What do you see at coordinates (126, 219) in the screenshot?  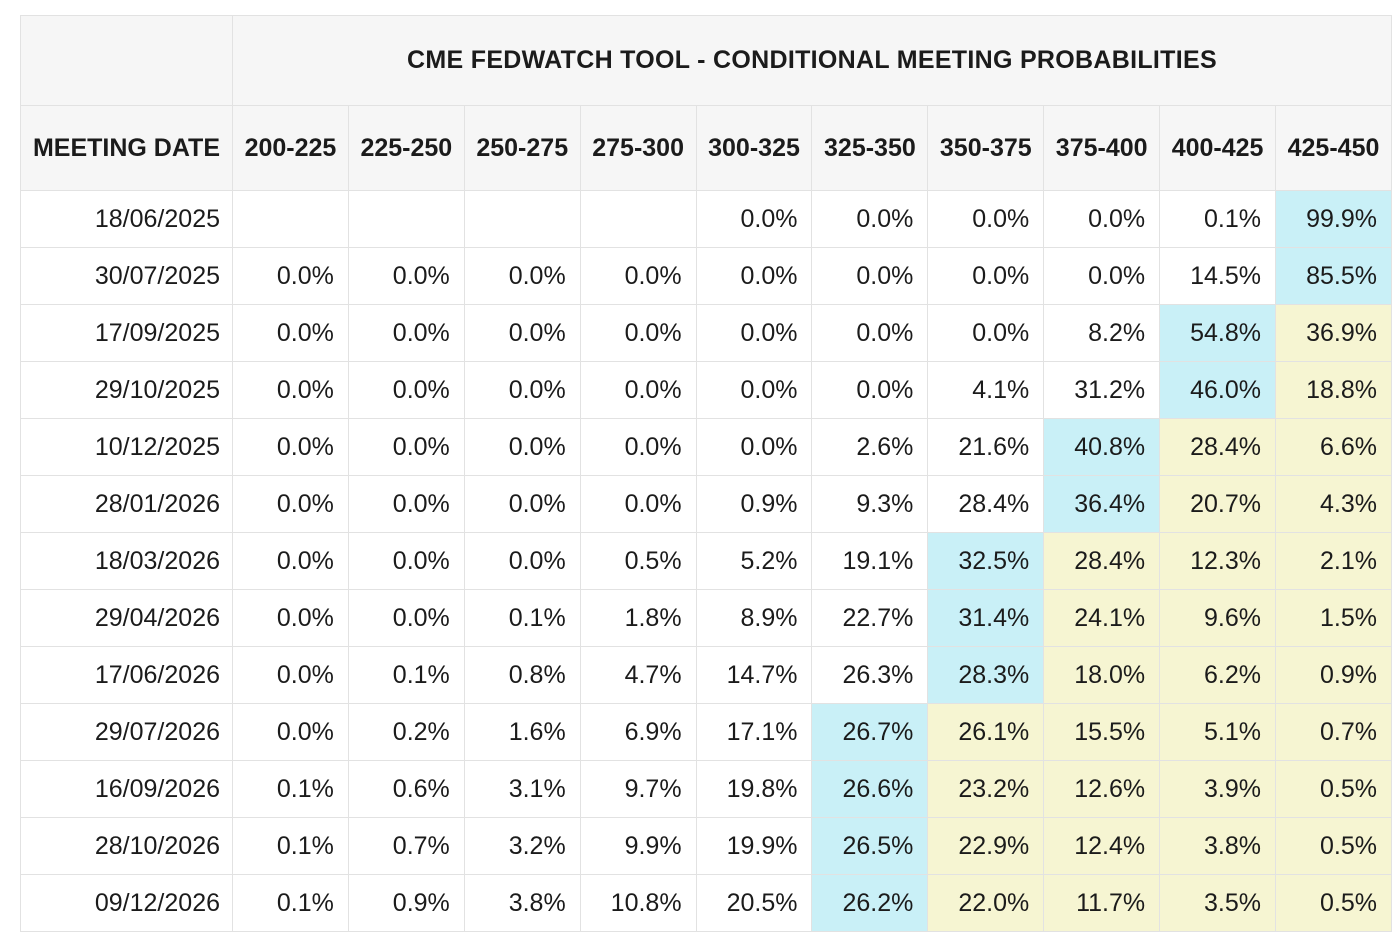 I see `meeting-date-cell: 18/06/2025` at bounding box center [126, 219].